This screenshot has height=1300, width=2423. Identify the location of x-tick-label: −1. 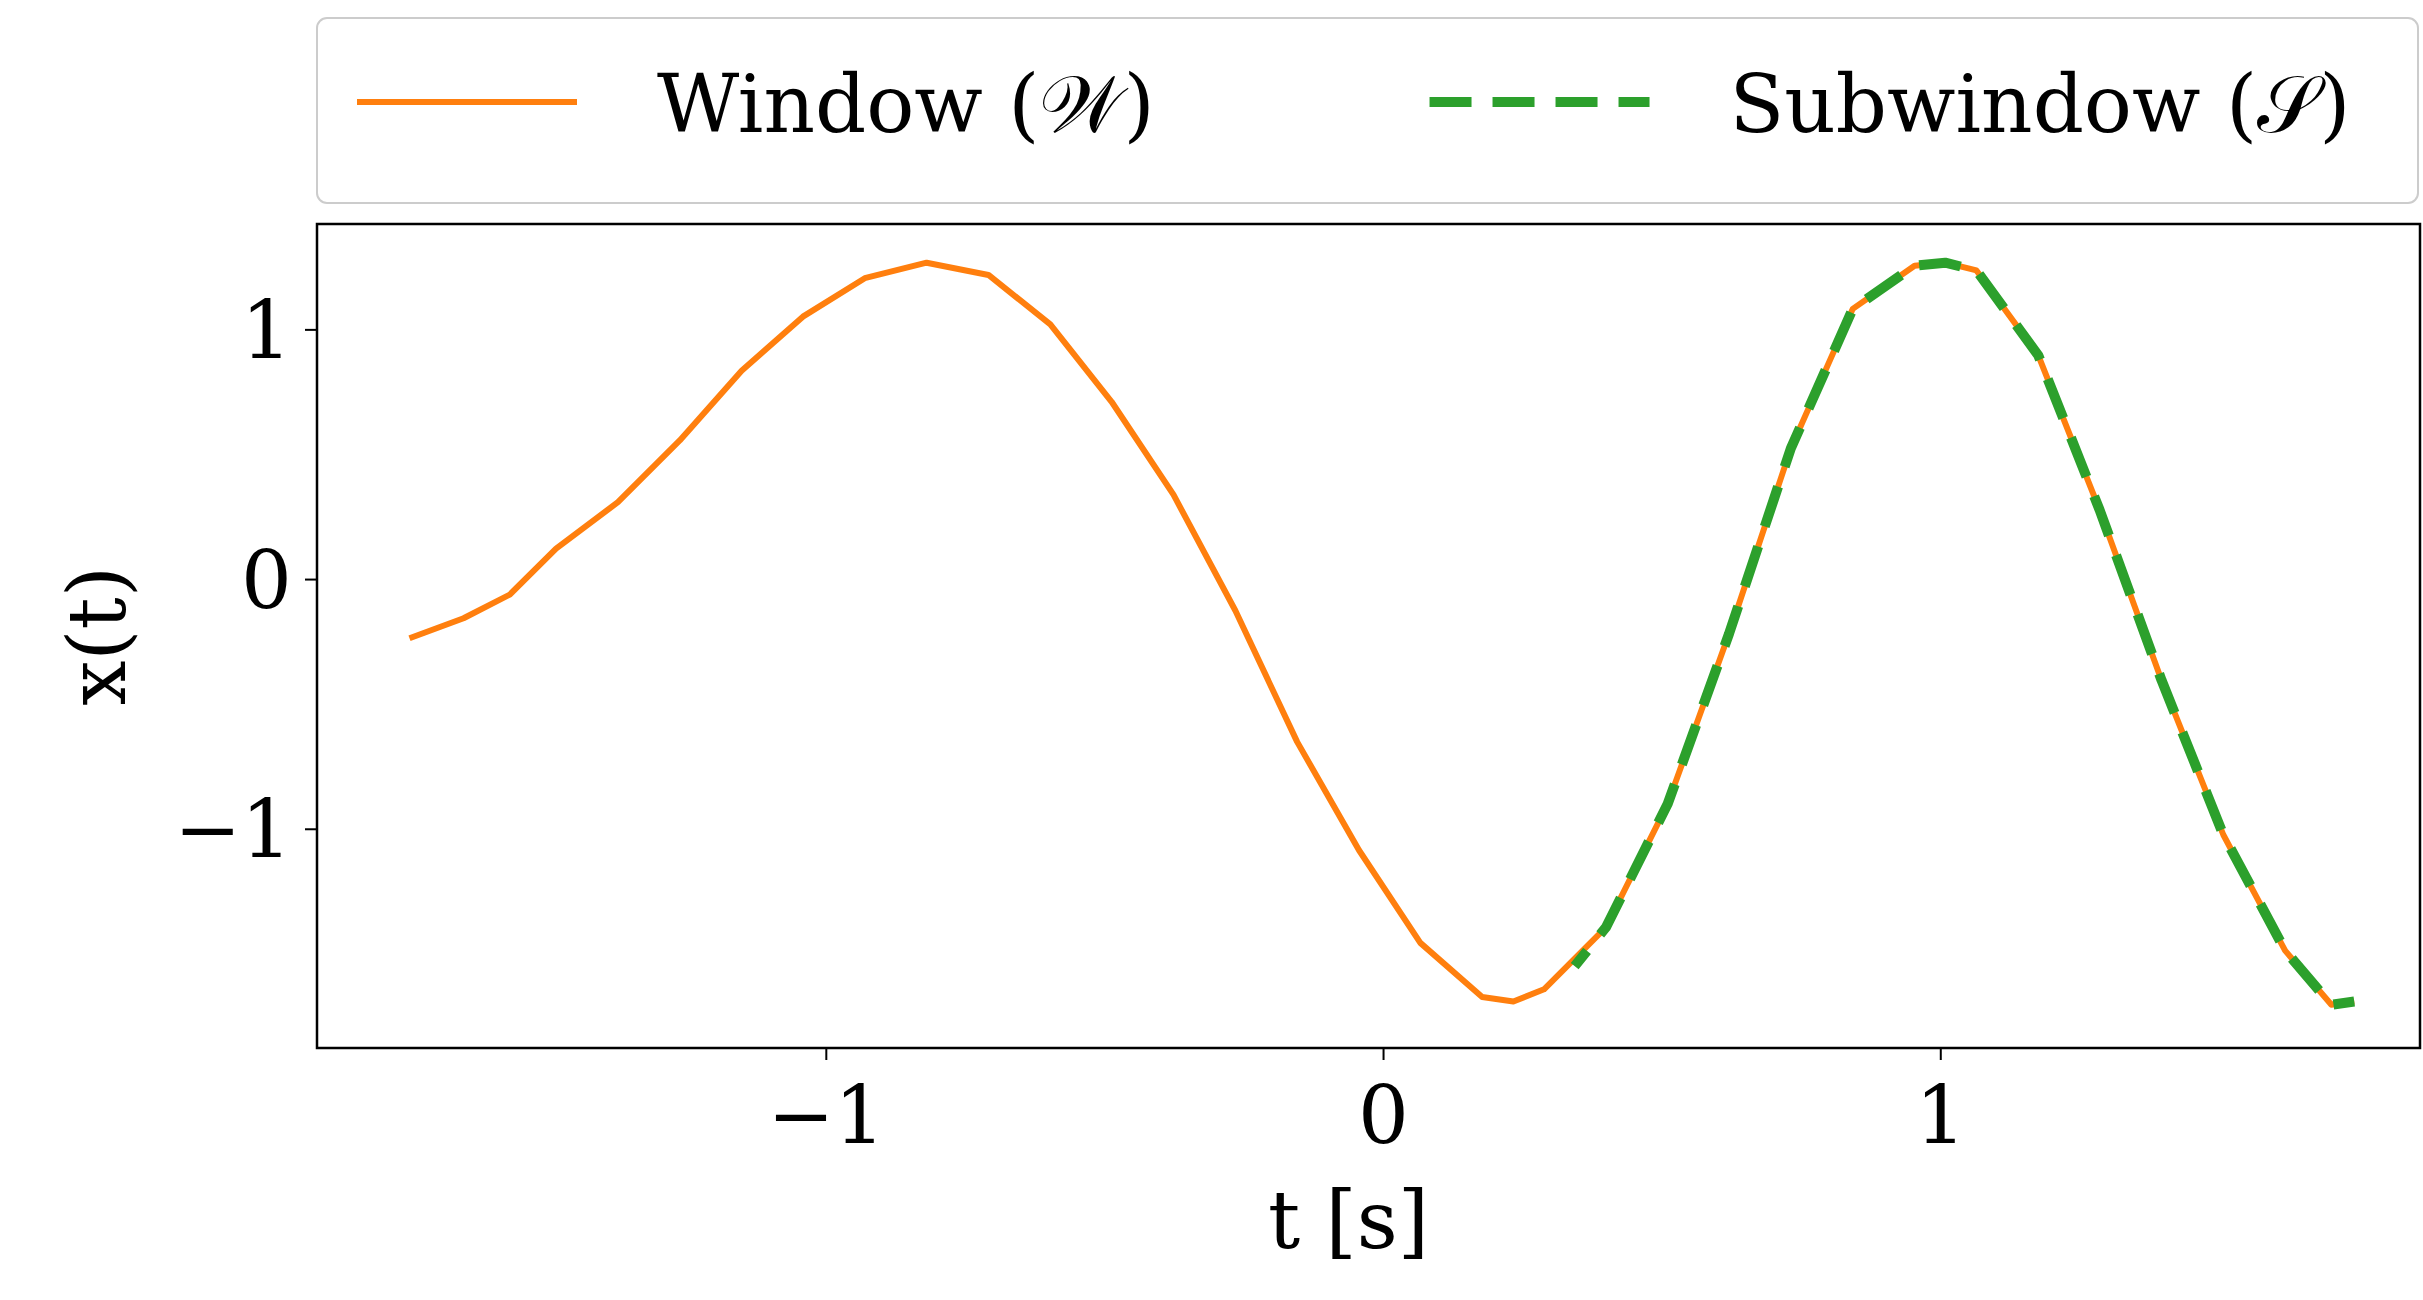
(826, 1115).